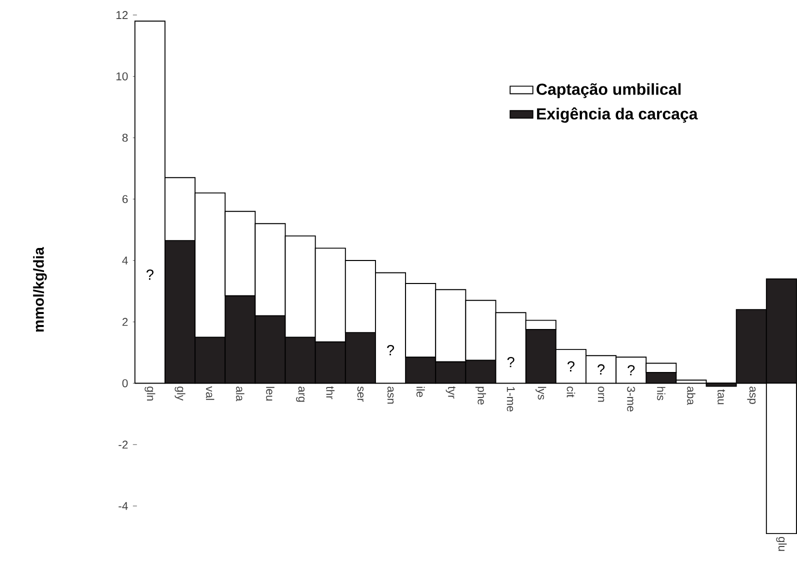 The image size is (797, 572). What do you see at coordinates (661, 393) in the screenshot?
I see `x-tick-label: his` at bounding box center [661, 393].